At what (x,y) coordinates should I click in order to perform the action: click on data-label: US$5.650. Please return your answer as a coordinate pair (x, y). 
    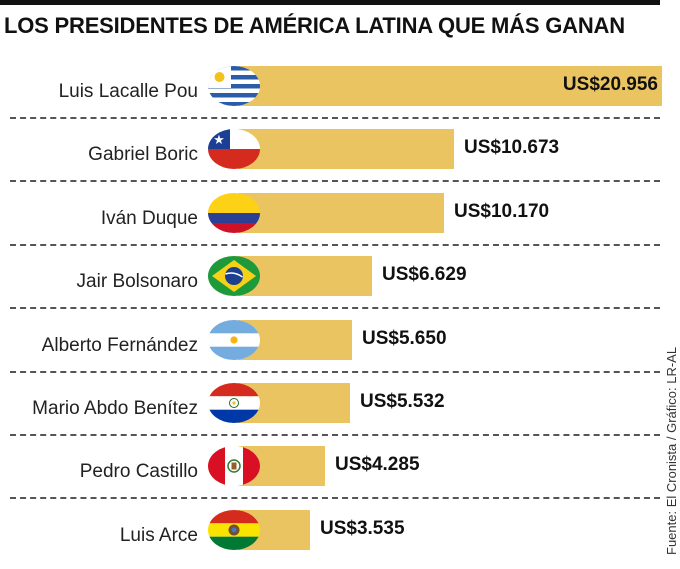
    Looking at the image, I should click on (404, 338).